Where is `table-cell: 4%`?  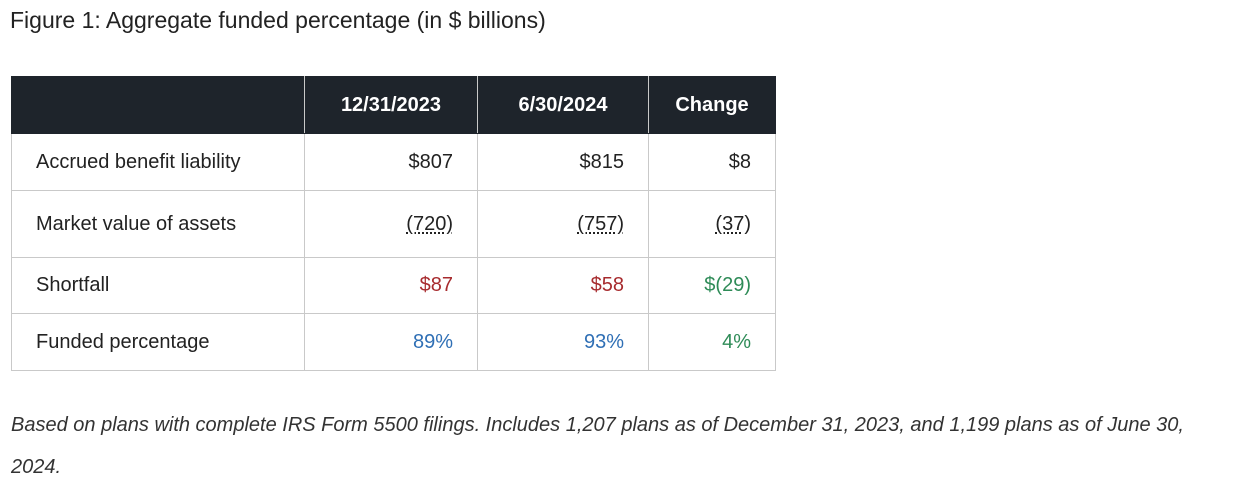 table-cell: 4% is located at coordinates (712, 342).